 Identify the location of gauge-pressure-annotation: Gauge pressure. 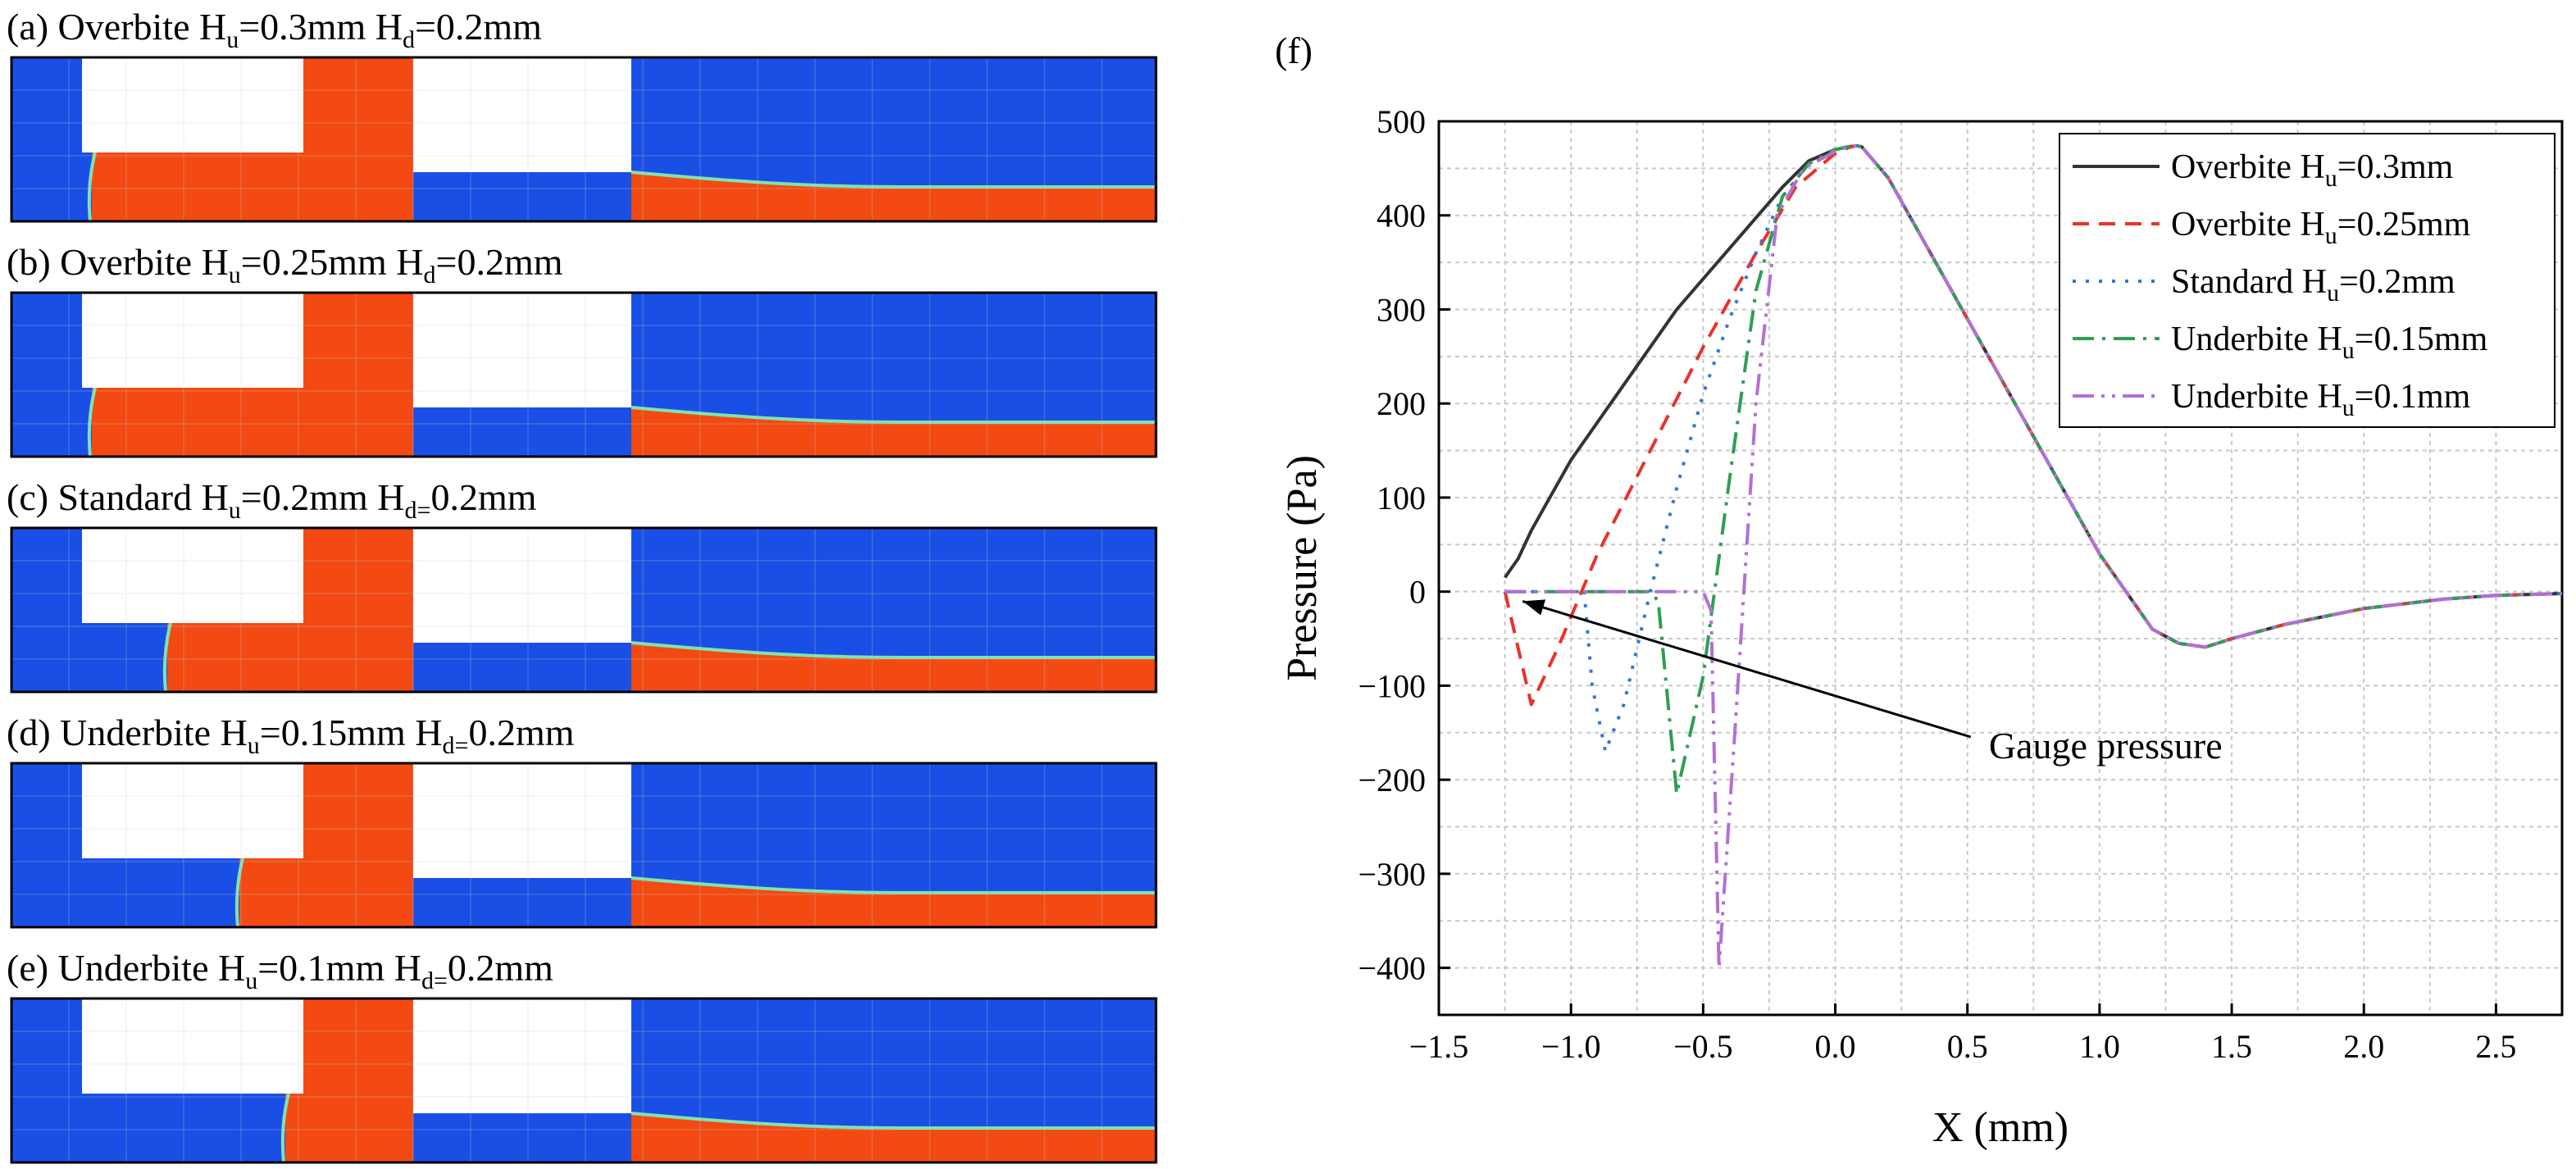
(1872, 682).